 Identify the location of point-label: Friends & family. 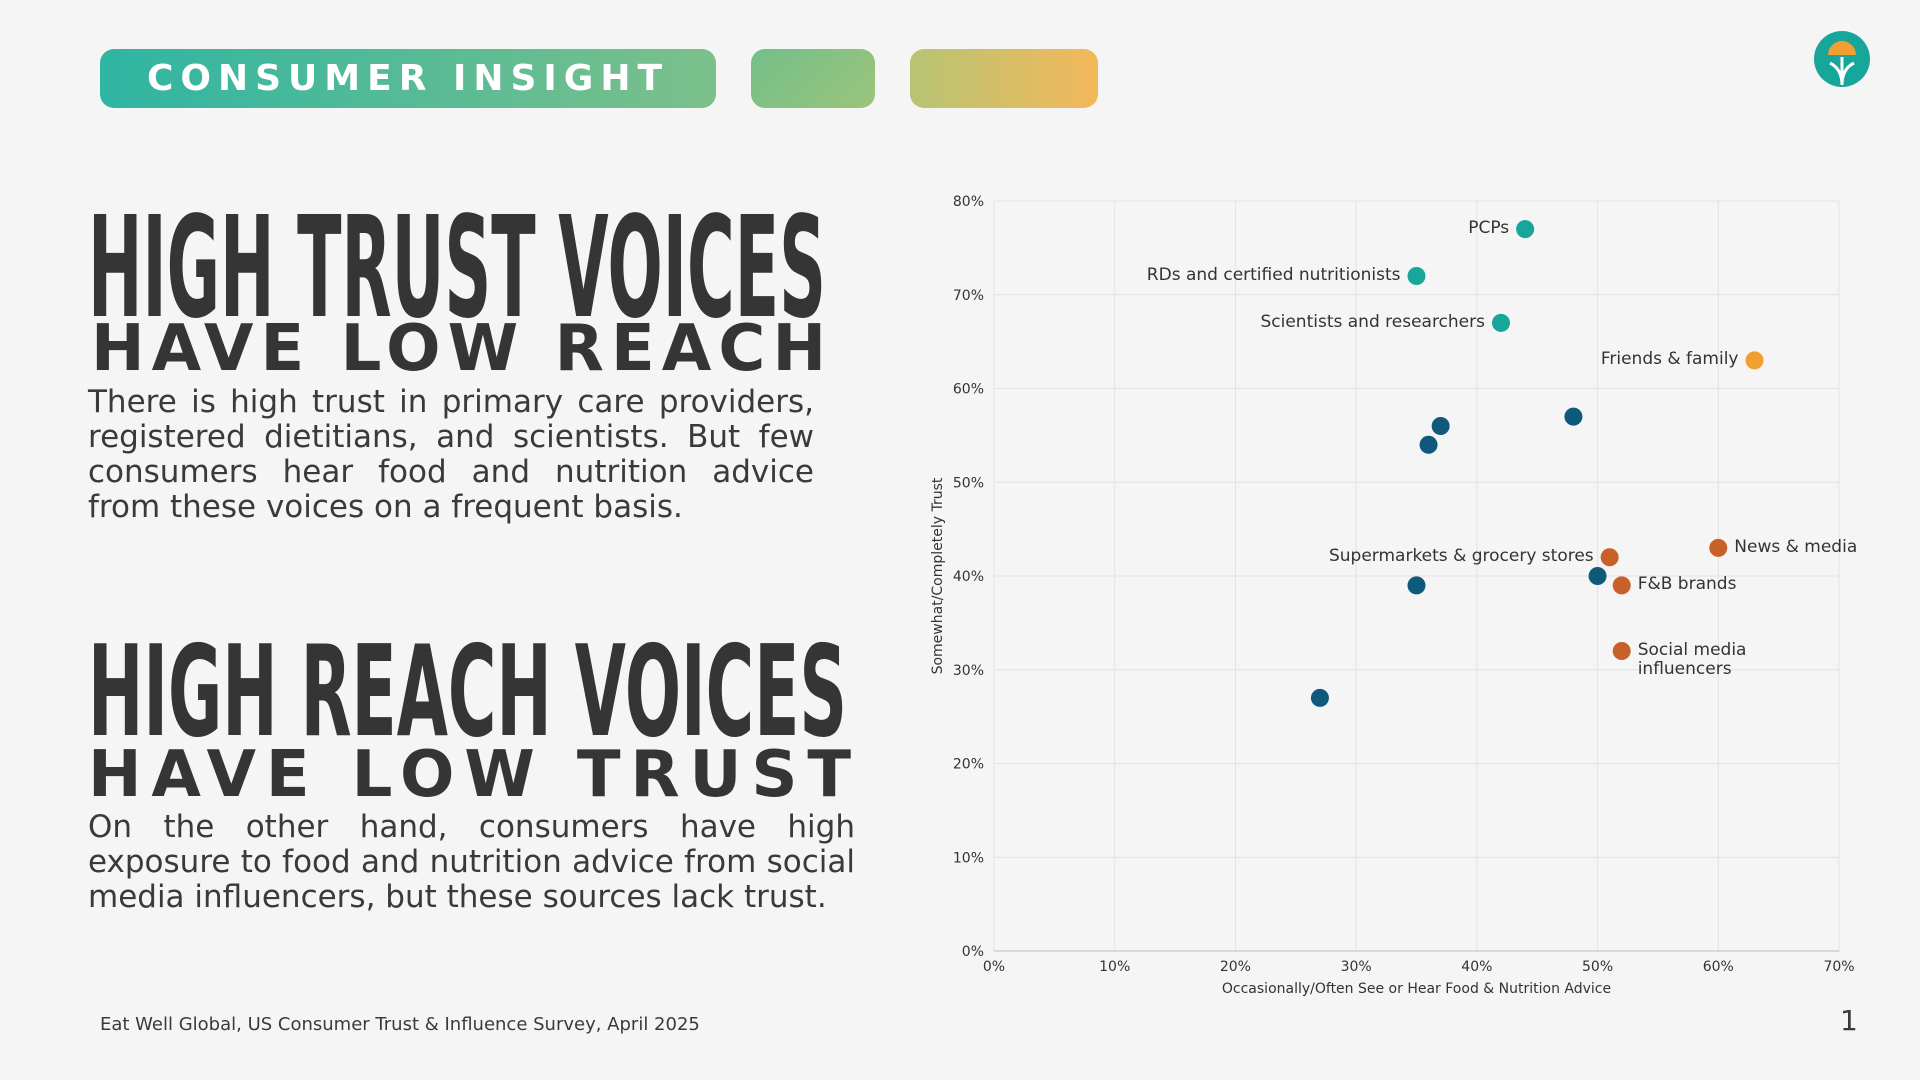
(1669, 359).